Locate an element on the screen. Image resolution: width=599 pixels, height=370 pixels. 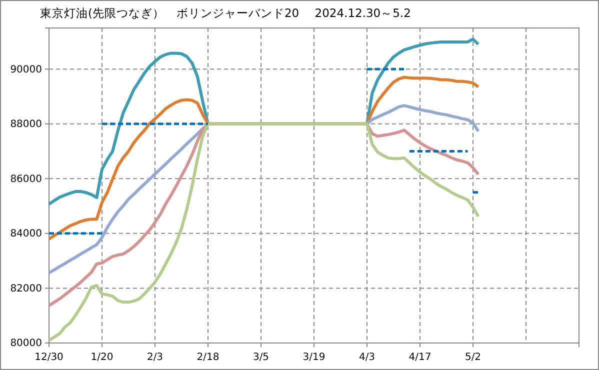
x-tick-label: 12/30 is located at coordinates (49, 357).